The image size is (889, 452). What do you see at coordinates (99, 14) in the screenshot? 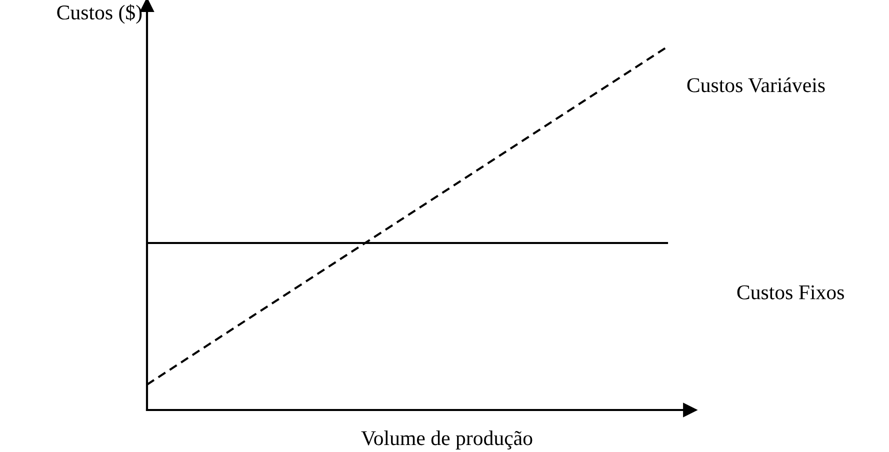
I see `y-axis-title: Custos ($)` at bounding box center [99, 14].